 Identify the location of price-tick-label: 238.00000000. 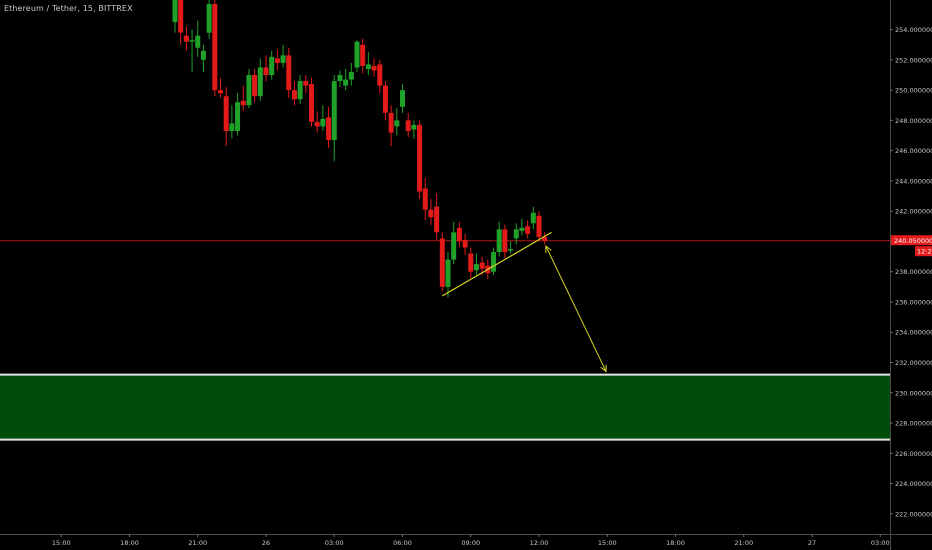
(913, 272).